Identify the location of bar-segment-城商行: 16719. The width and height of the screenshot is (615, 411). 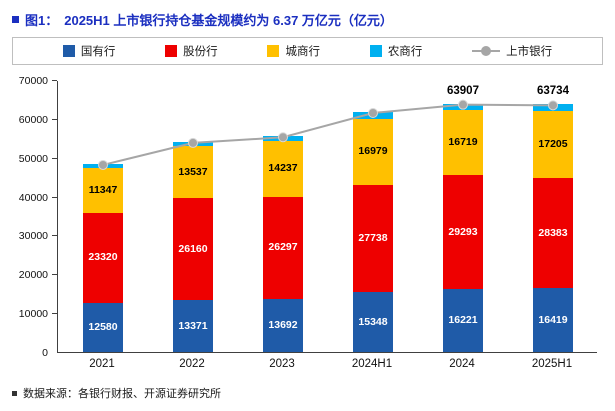
(463, 143).